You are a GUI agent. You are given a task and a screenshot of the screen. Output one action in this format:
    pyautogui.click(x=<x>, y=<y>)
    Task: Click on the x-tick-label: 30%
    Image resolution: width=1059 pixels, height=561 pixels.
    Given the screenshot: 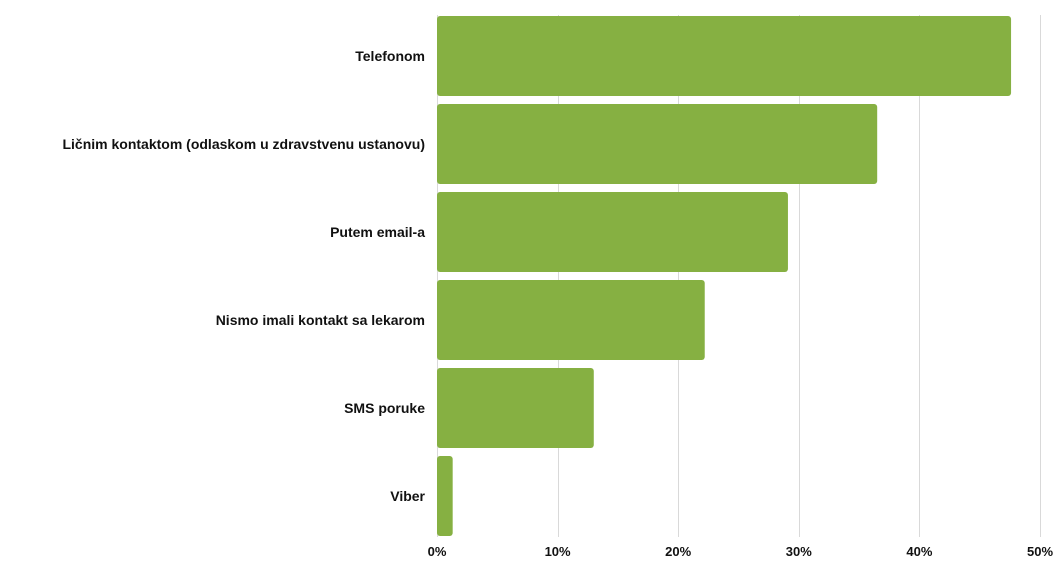 What is the action you would take?
    pyautogui.click(x=799, y=551)
    